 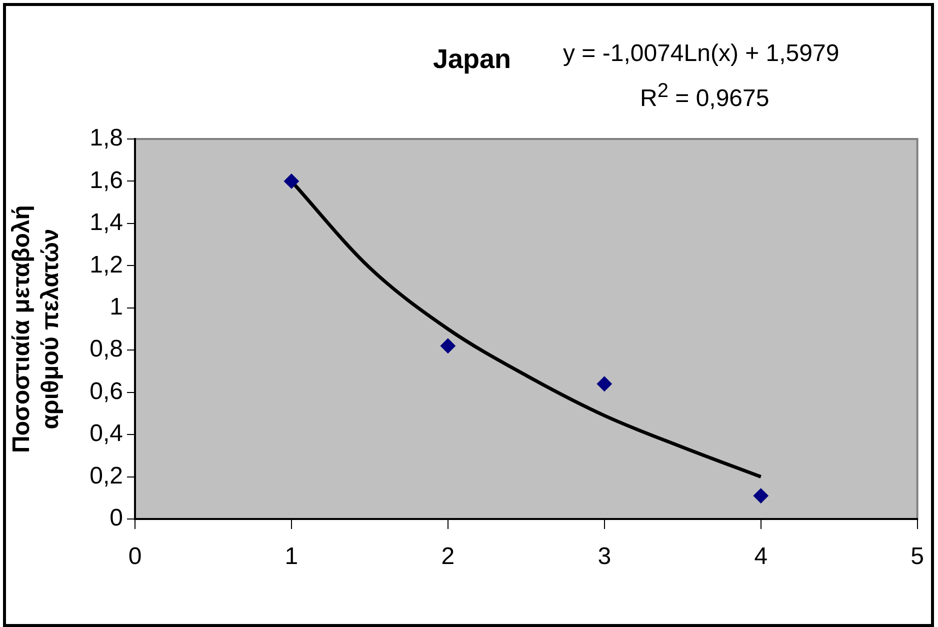 I want to click on y-tick-label: 0,2, so click(x=106, y=476).